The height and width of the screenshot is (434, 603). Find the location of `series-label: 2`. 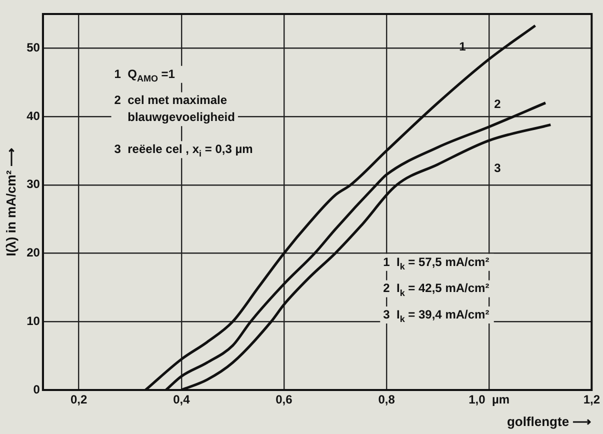

series-label: 2 is located at coordinates (498, 104).